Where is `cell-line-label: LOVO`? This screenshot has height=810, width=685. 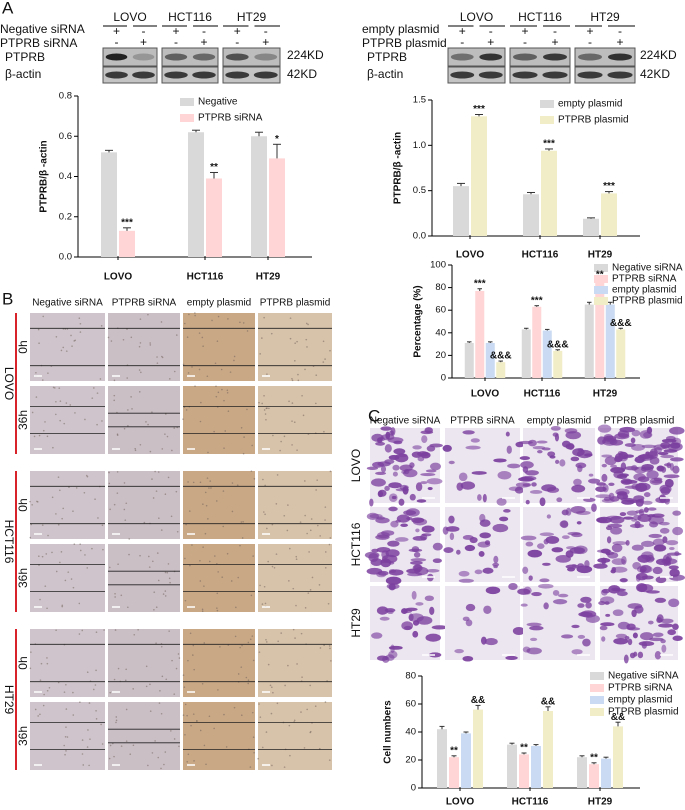
cell-line-label: LOVO is located at coordinates (9, 383).